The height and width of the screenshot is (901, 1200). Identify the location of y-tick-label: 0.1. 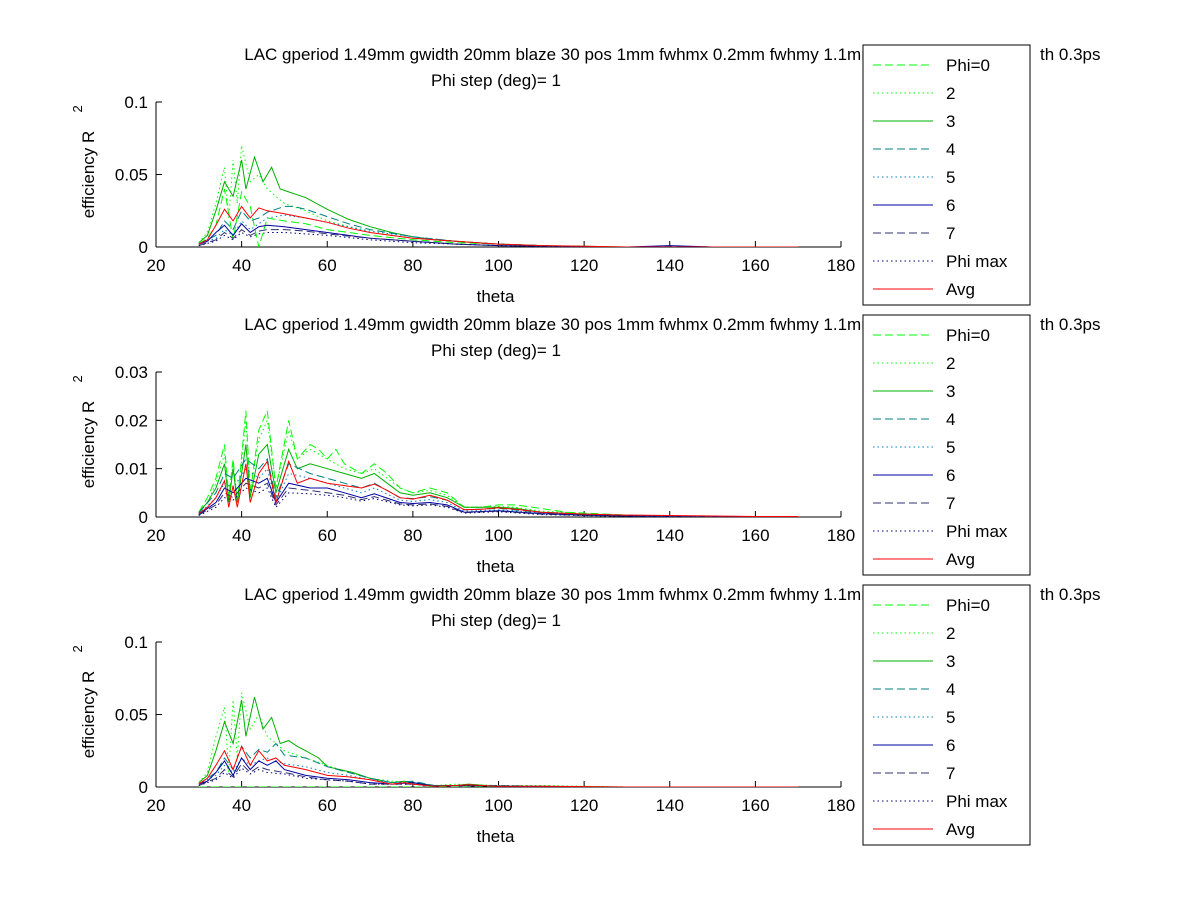
(136, 642).